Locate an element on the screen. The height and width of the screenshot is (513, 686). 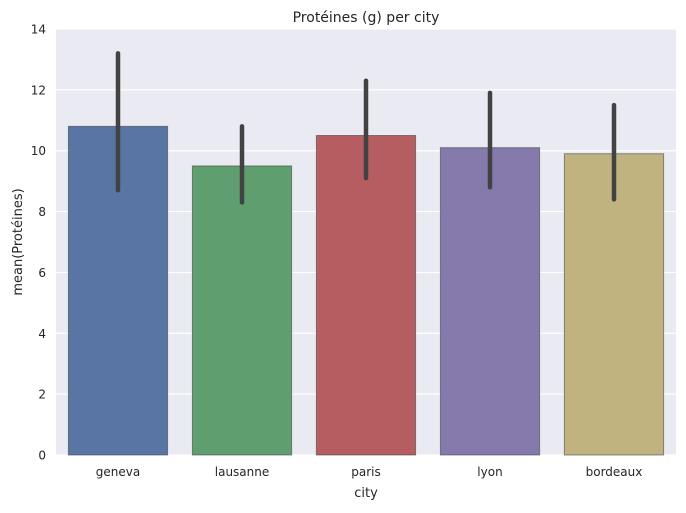
y-tick-label: 0 is located at coordinates (42, 456).